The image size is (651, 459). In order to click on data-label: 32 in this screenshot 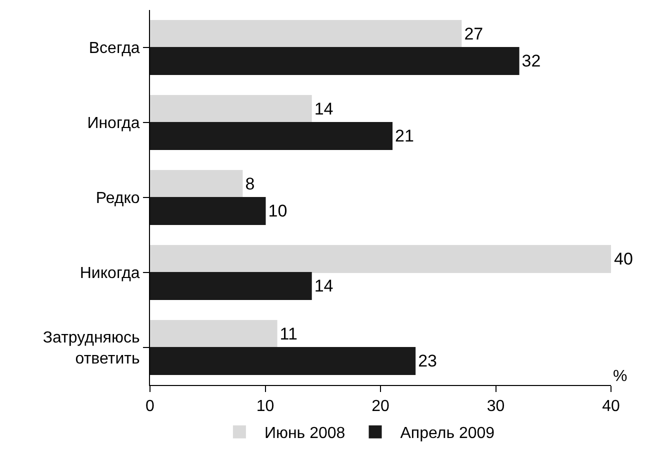, I will do `click(531, 61)`.